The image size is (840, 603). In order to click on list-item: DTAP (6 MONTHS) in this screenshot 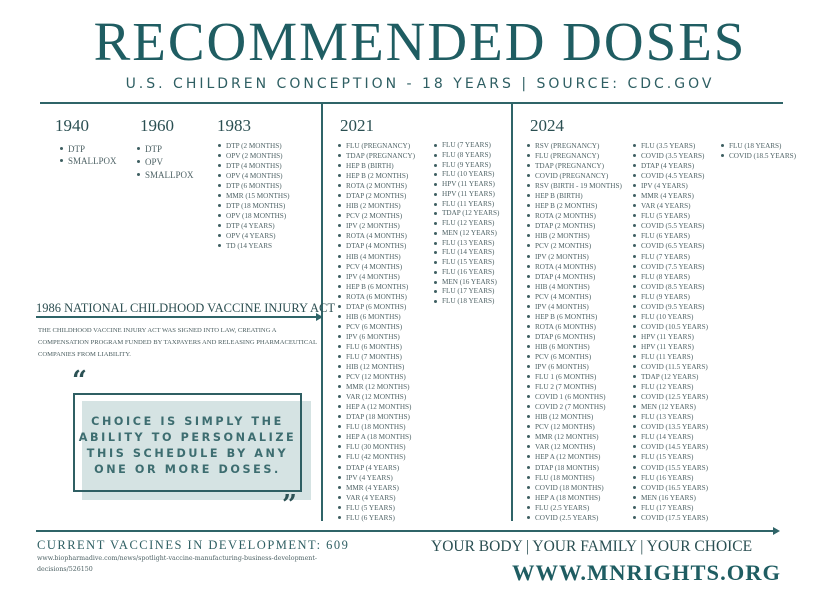, I will do `click(574, 337)`.